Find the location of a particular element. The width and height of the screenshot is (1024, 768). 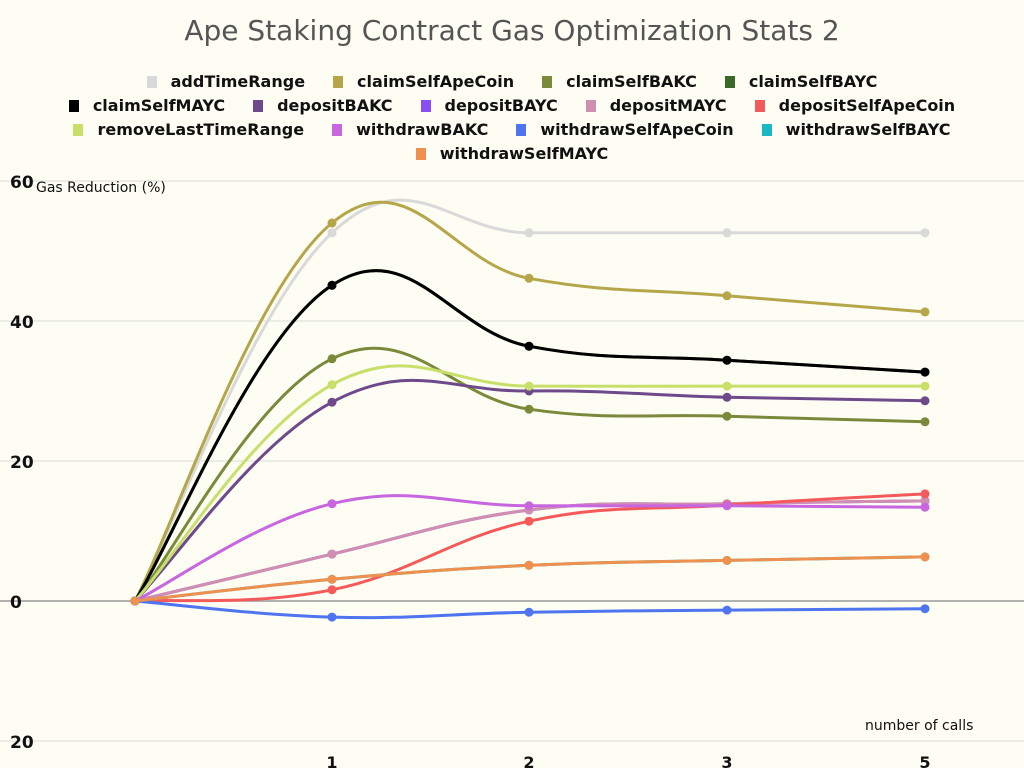

legend-label: claimSelfApeCoin is located at coordinates (436, 81).